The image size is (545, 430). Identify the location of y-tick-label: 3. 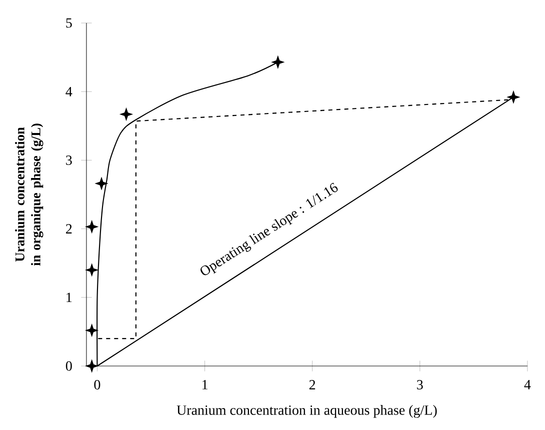
(69, 160).